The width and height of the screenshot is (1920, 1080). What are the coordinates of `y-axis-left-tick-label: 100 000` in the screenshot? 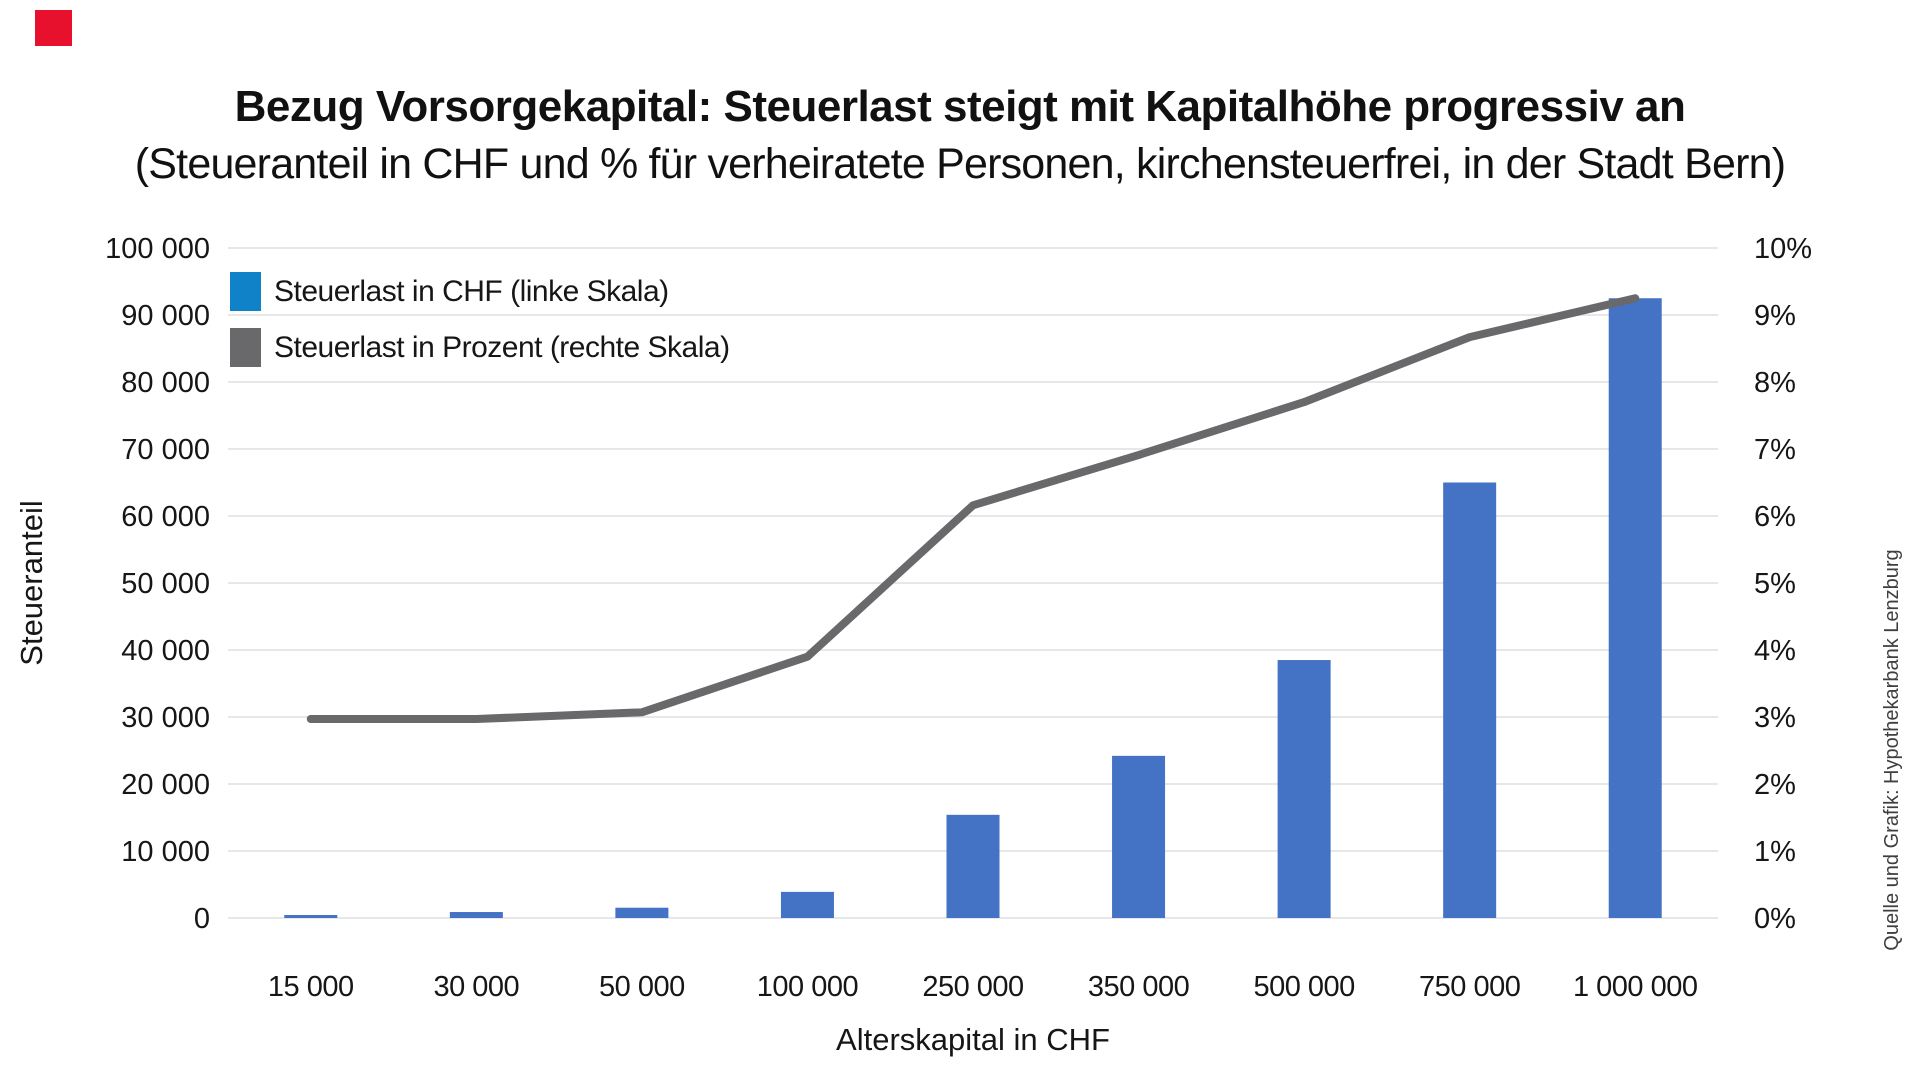 It's located at (157, 249).